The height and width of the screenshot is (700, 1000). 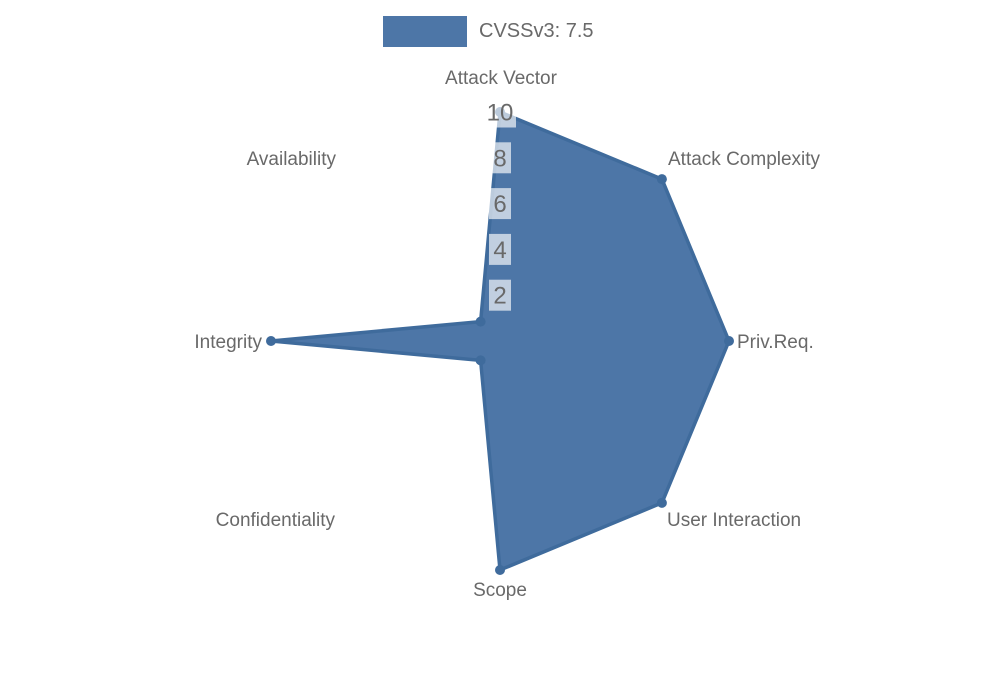 What do you see at coordinates (501, 78) in the screenshot?
I see `axis-label-attack-vector: Attack Vector` at bounding box center [501, 78].